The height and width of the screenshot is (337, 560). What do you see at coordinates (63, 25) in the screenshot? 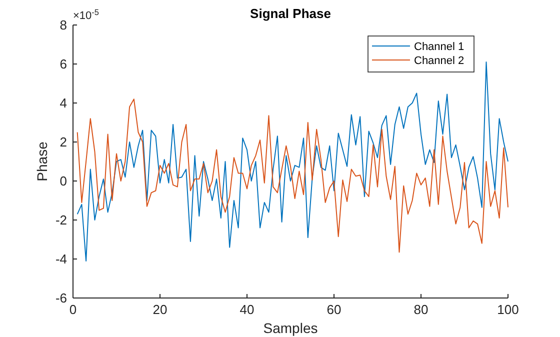
I see `y-tick-label: 8` at bounding box center [63, 25].